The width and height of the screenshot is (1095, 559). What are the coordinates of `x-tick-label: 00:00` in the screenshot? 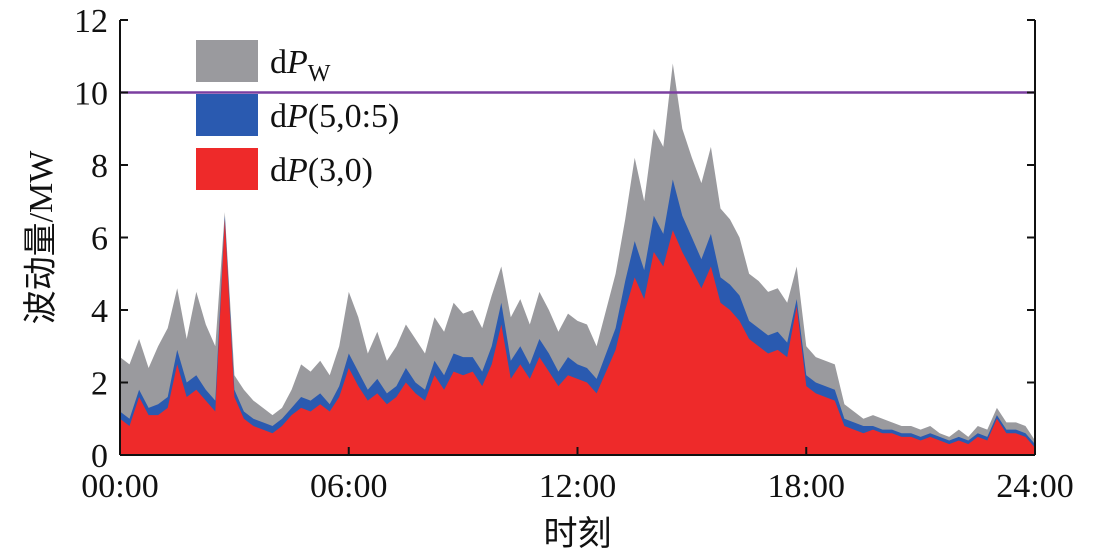 It's located at (119, 486).